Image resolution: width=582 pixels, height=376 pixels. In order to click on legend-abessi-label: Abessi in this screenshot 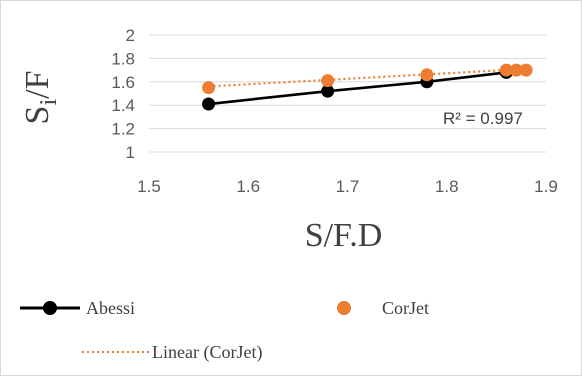, I will do `click(110, 308)`.